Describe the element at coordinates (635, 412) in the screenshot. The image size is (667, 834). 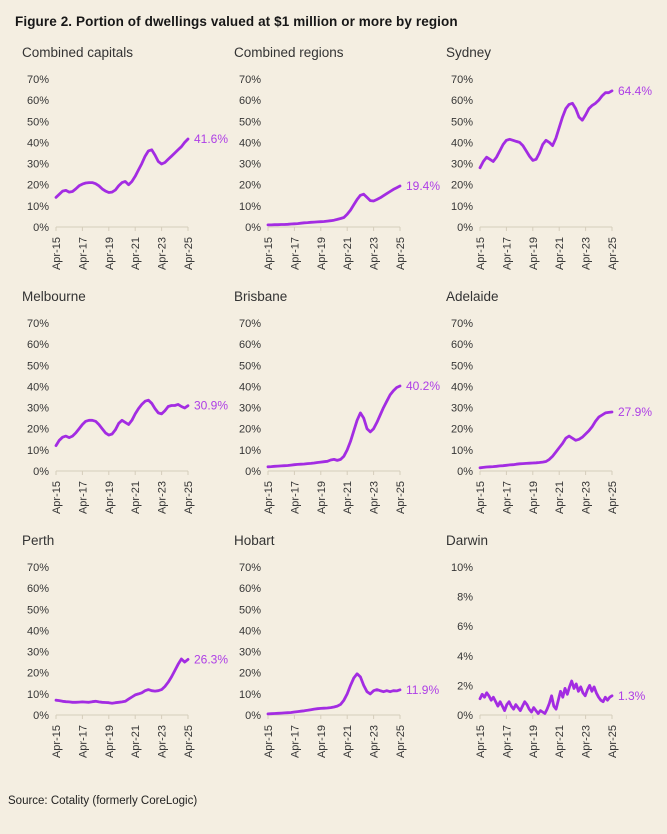
I see `svg-text: 27.9%` at that location.